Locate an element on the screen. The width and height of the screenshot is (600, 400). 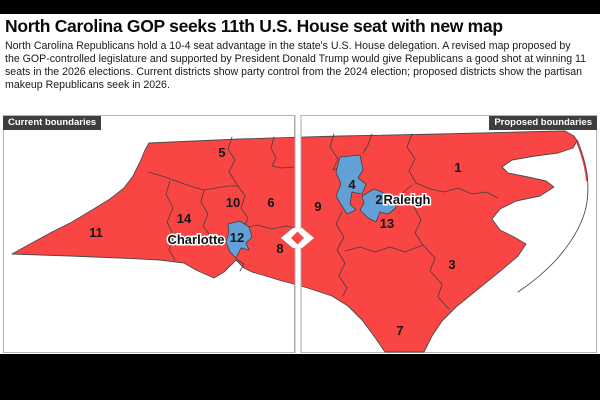
current-district-labels: 5 11 14 10 6 12 8 is located at coordinates (186, 200).